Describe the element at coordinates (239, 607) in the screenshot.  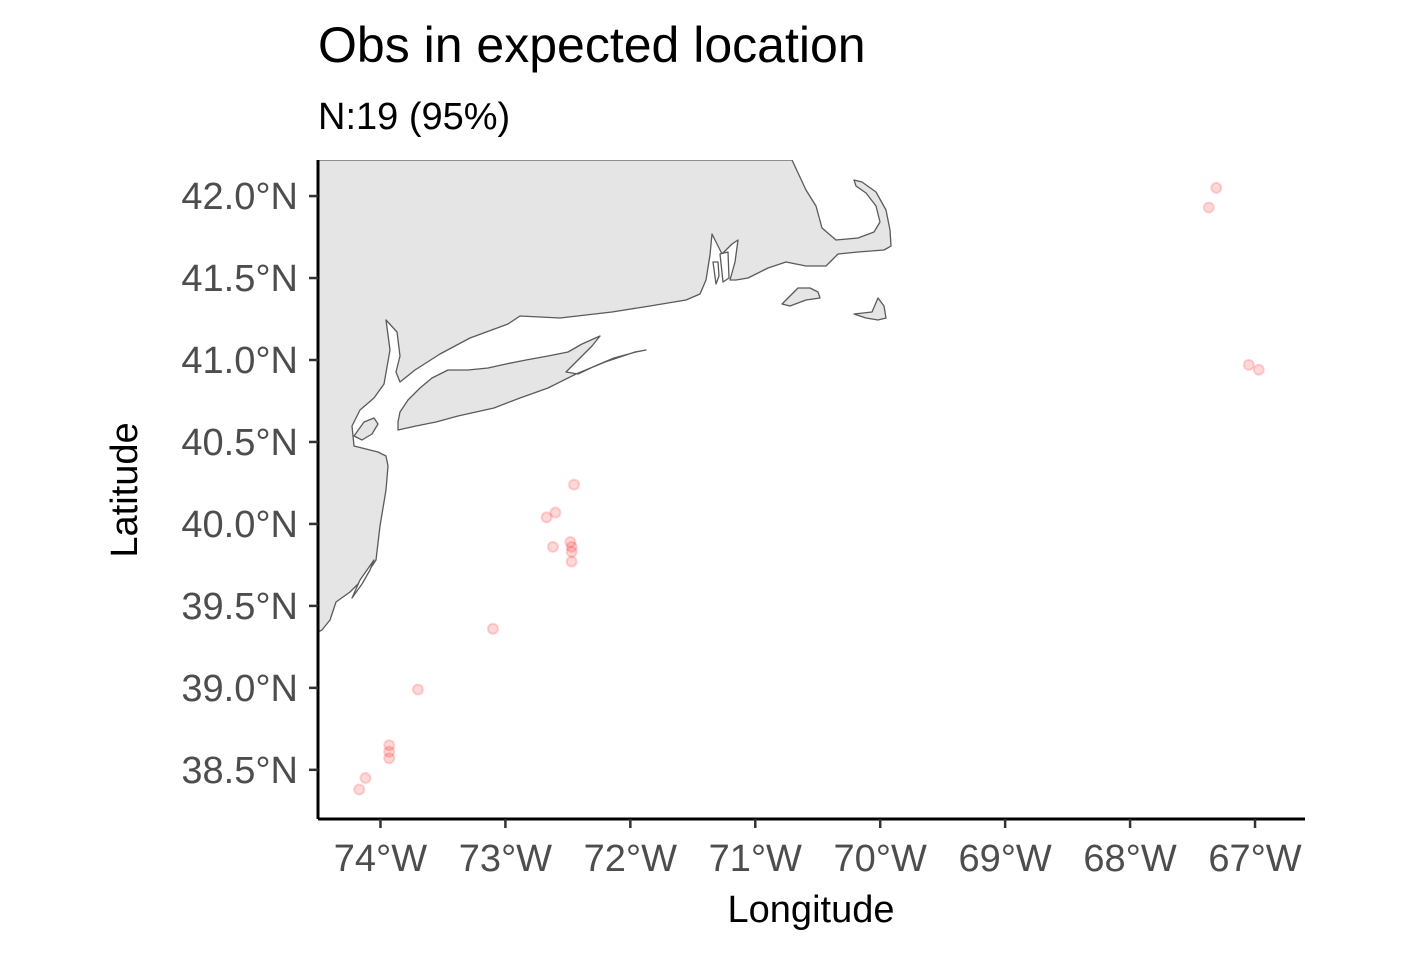
I see `y-tick-label: 39.5°N` at that location.